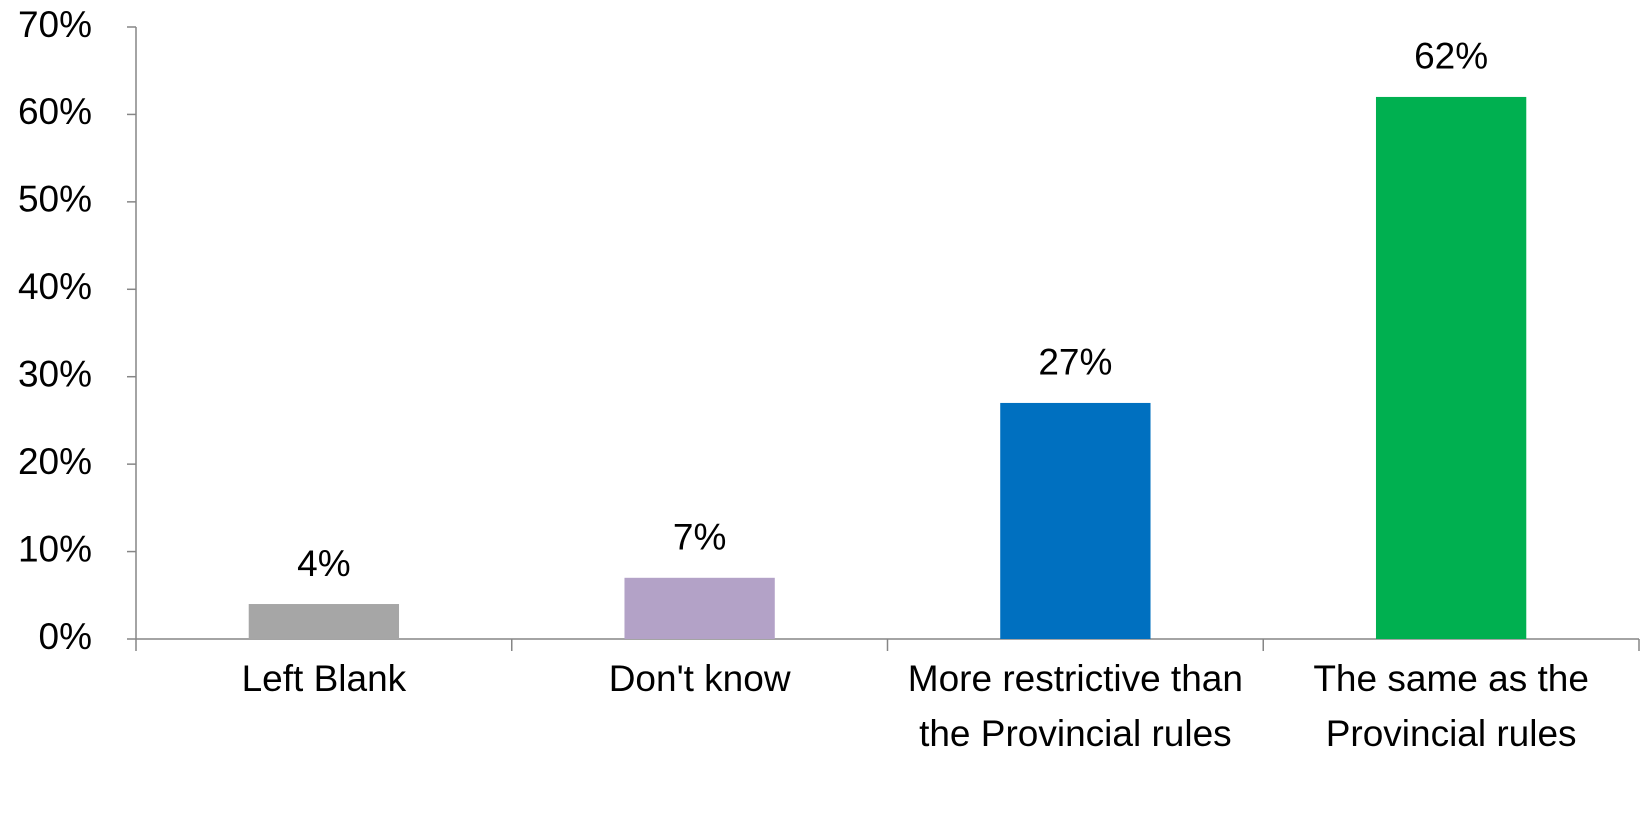 The image size is (1643, 836). Describe the element at coordinates (1451, 706) in the screenshot. I see `x-tick-label: The same as the Provincial rules` at that location.